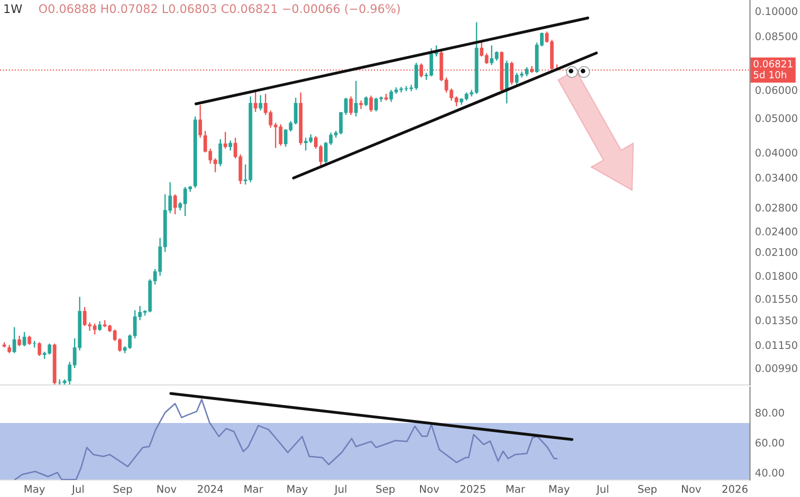 This screenshot has width=800, height=497. What do you see at coordinates (777, 232) in the screenshot?
I see `y-tick-label: 0.02400` at bounding box center [777, 232].